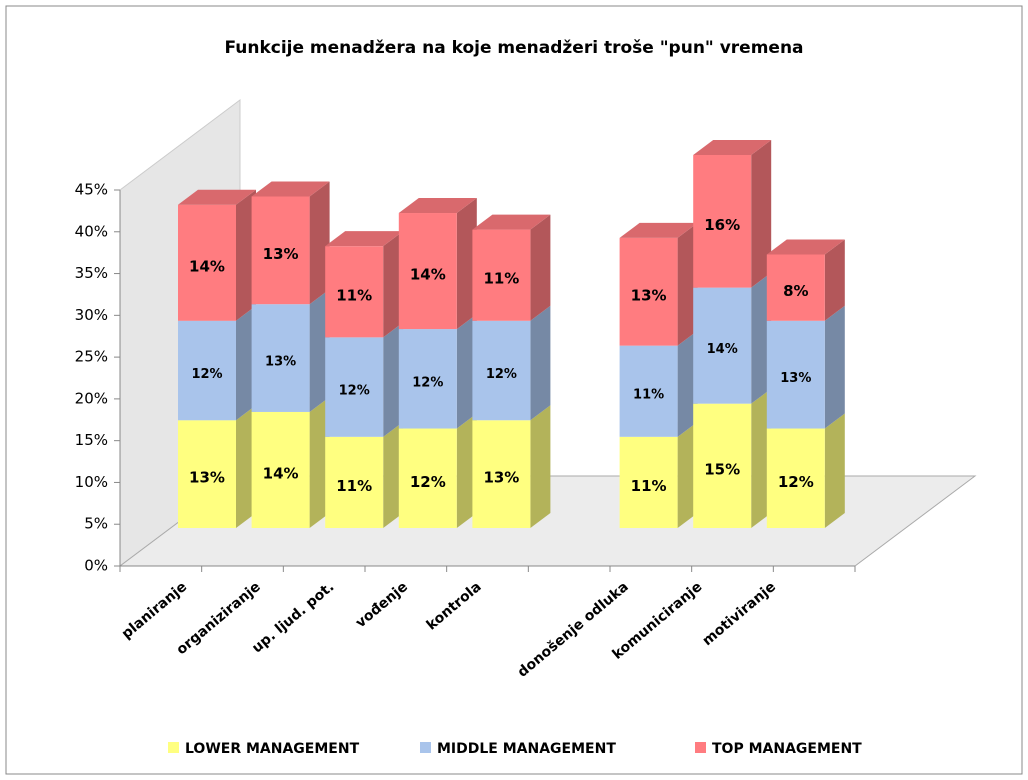  Describe the element at coordinates (795, 291) in the screenshot. I see `value-label: 8%` at that location.